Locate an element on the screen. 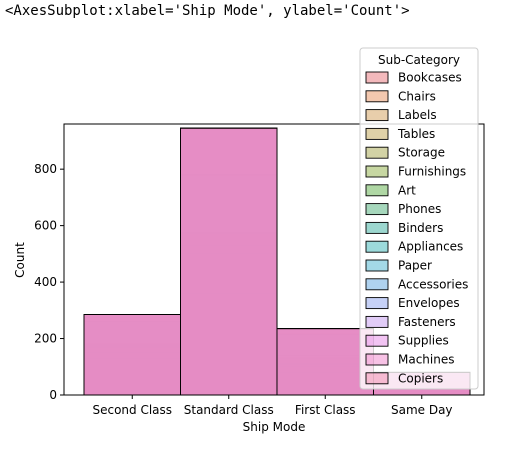 This screenshot has height=450, width=527. legend-swatch-art is located at coordinates (377, 190).